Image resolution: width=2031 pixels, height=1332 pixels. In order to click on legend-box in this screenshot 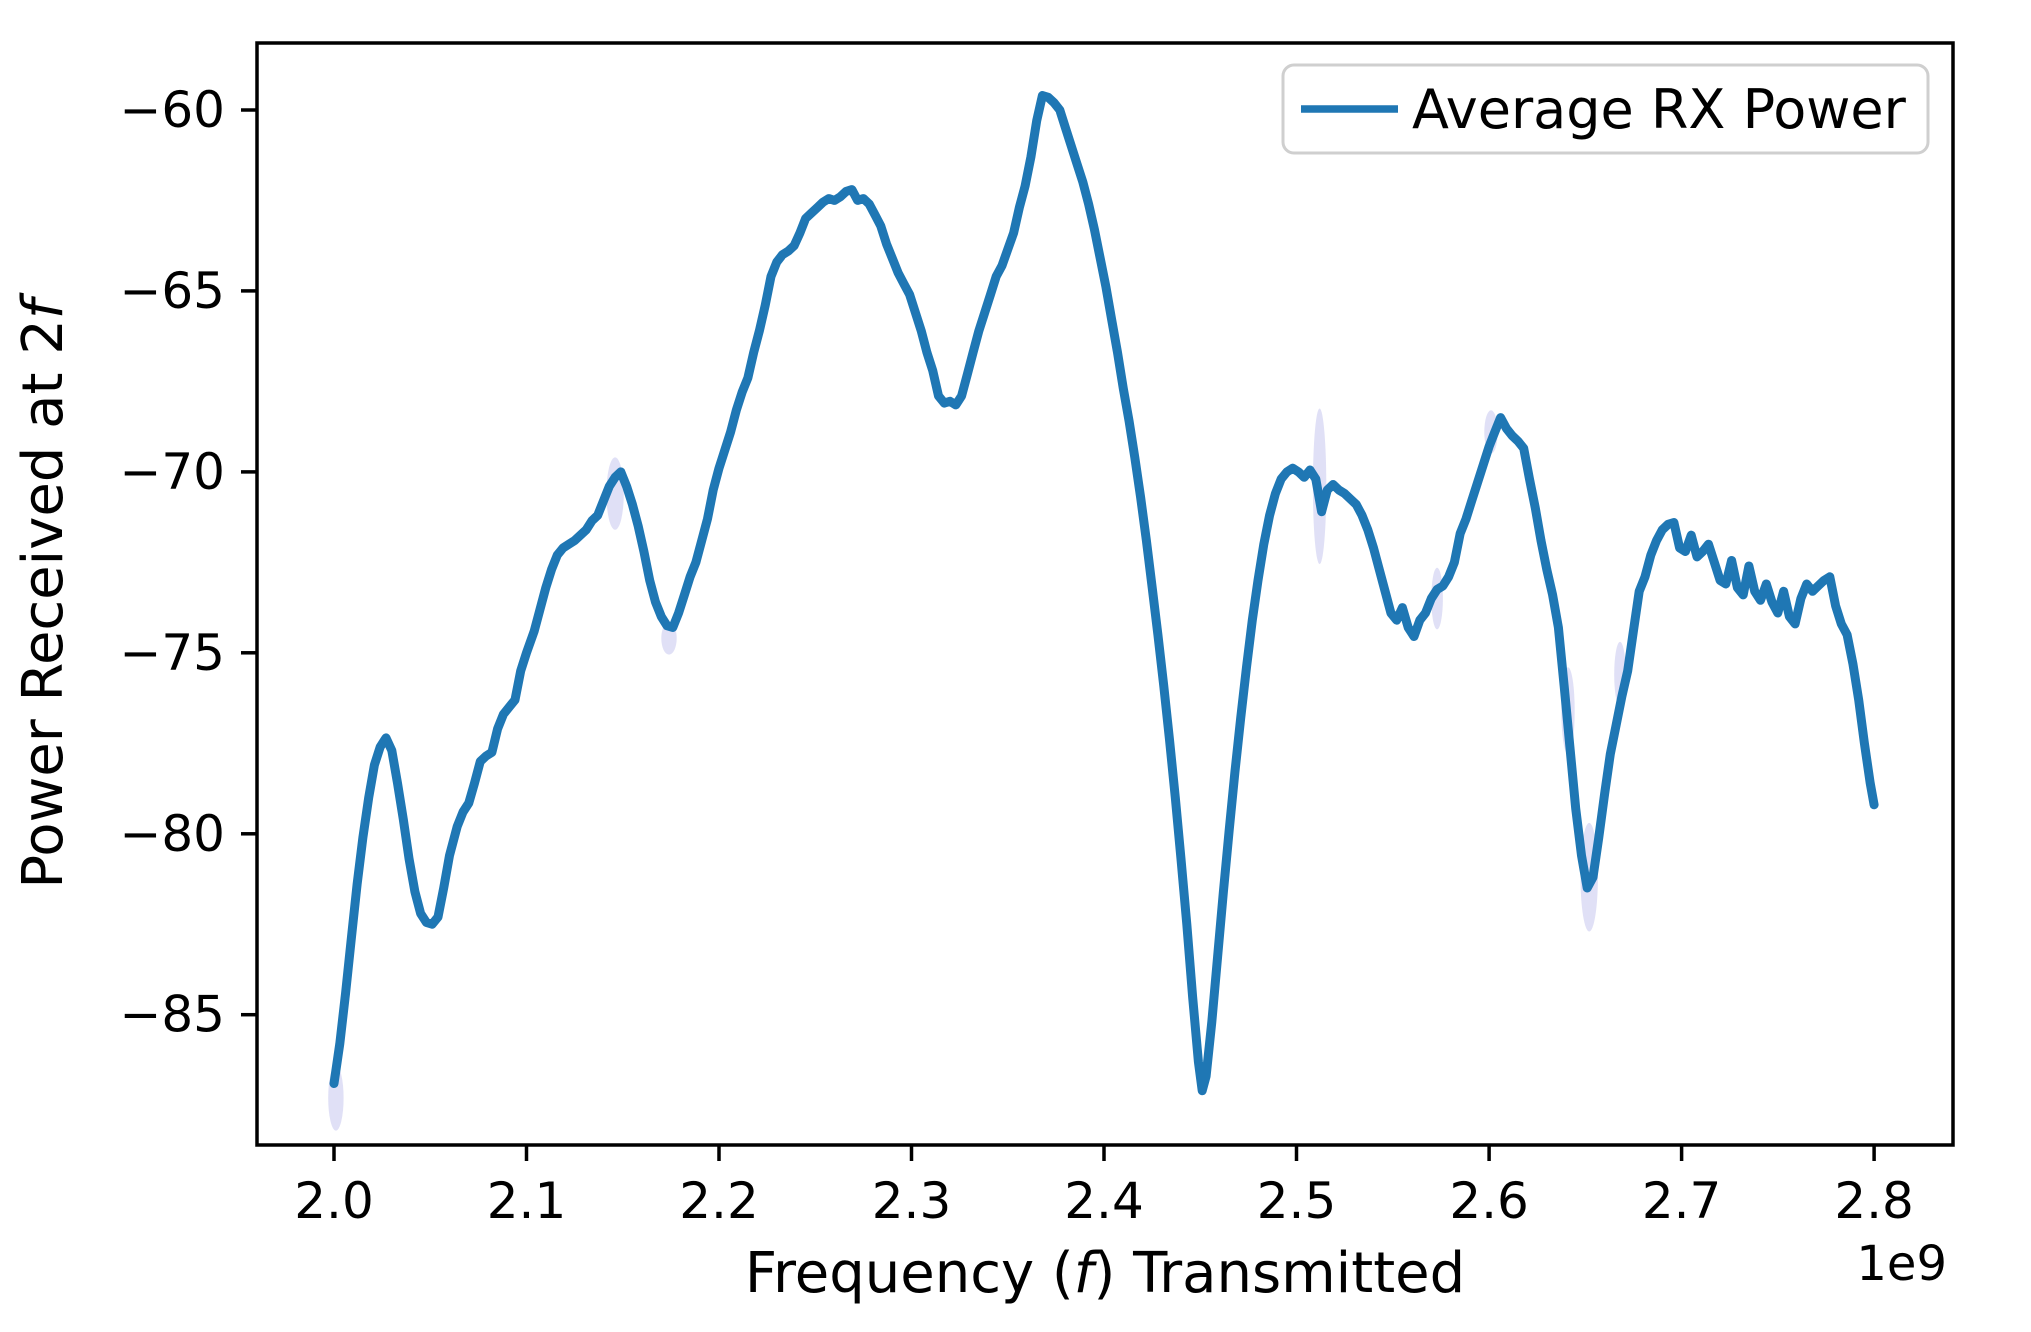, I will do `click(1605, 109)`.